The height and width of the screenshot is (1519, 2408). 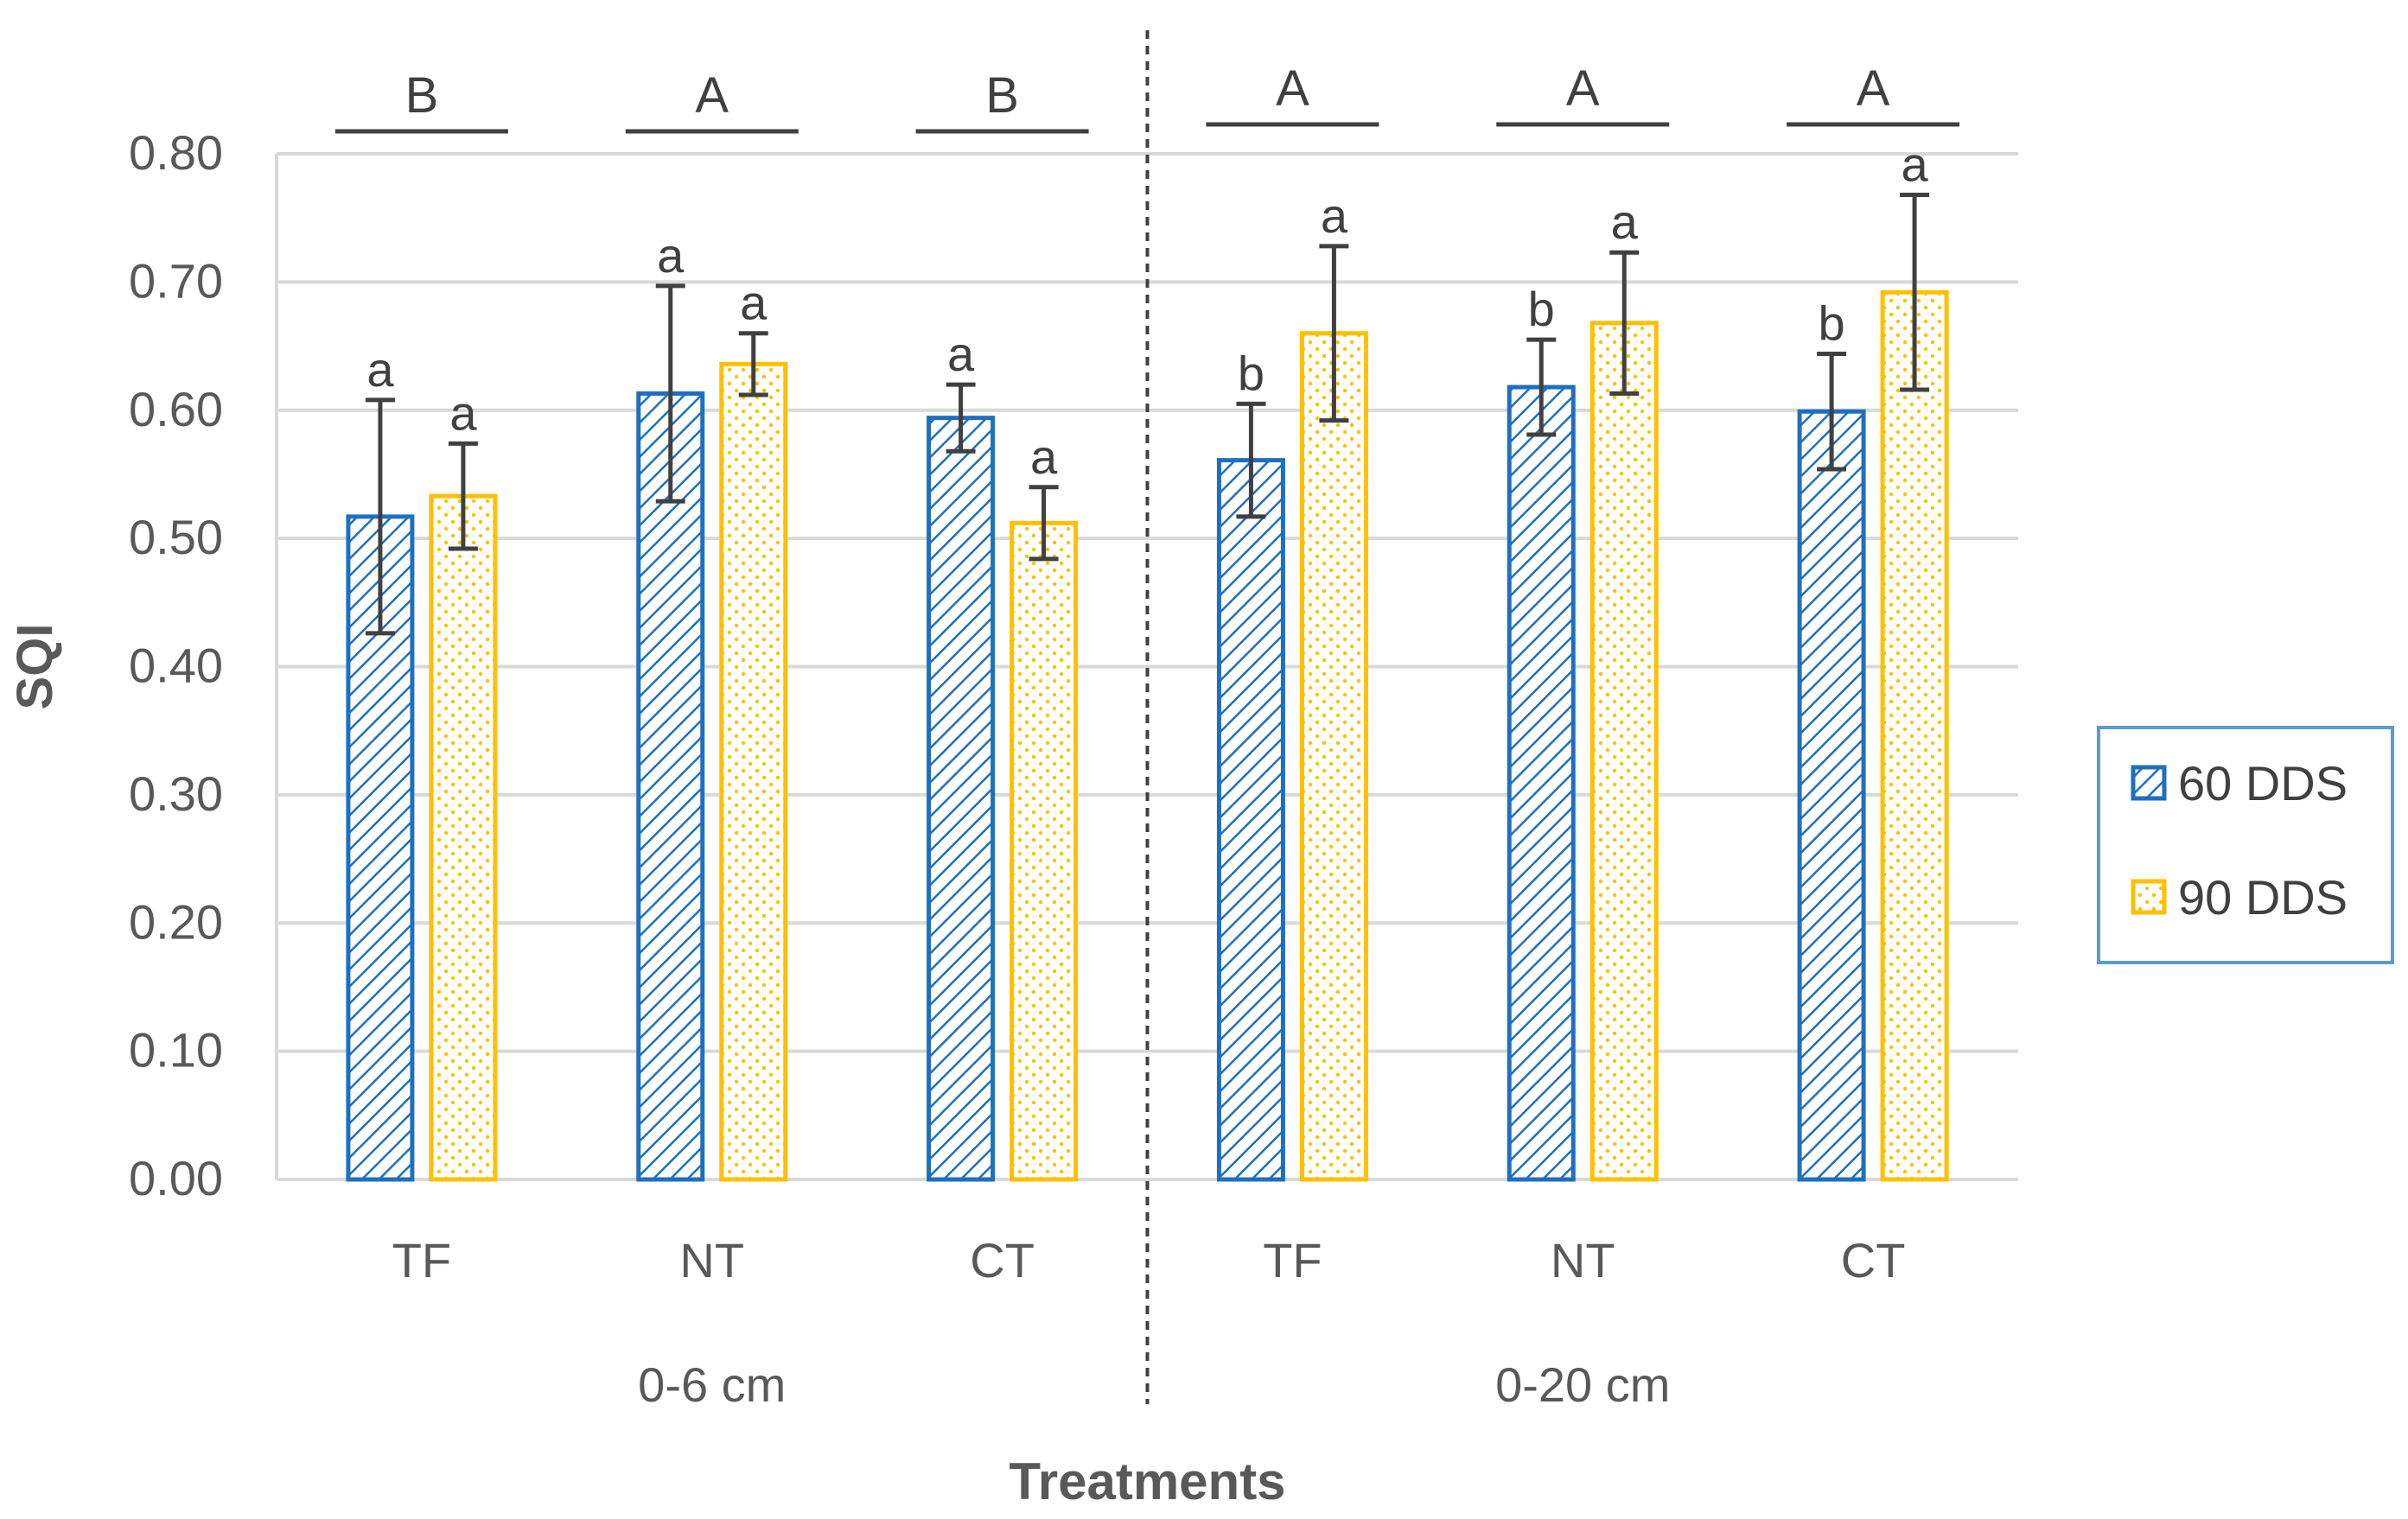 What do you see at coordinates (2262, 897) in the screenshot?
I see `legend-label-2: 90 DDS` at bounding box center [2262, 897].